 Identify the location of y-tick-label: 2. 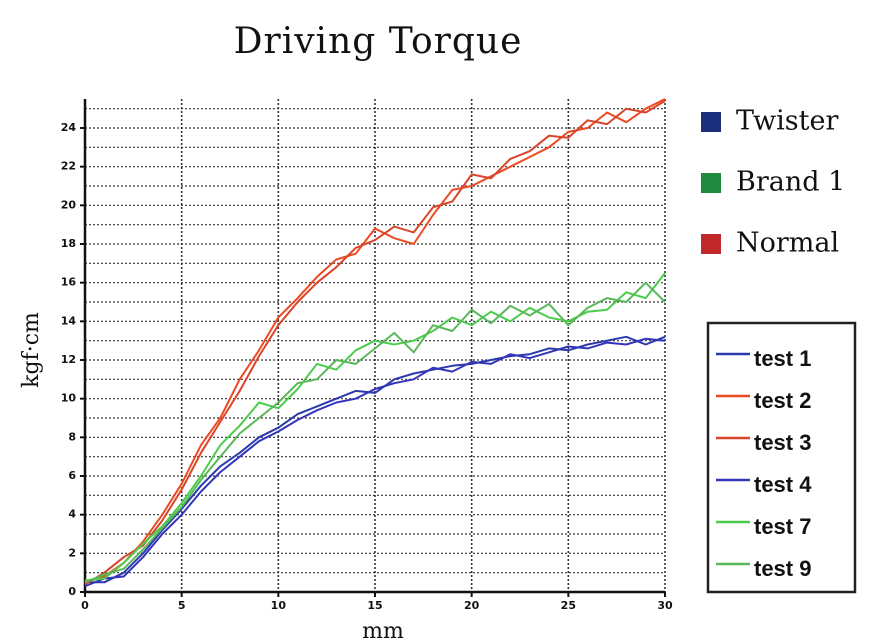
(72, 552).